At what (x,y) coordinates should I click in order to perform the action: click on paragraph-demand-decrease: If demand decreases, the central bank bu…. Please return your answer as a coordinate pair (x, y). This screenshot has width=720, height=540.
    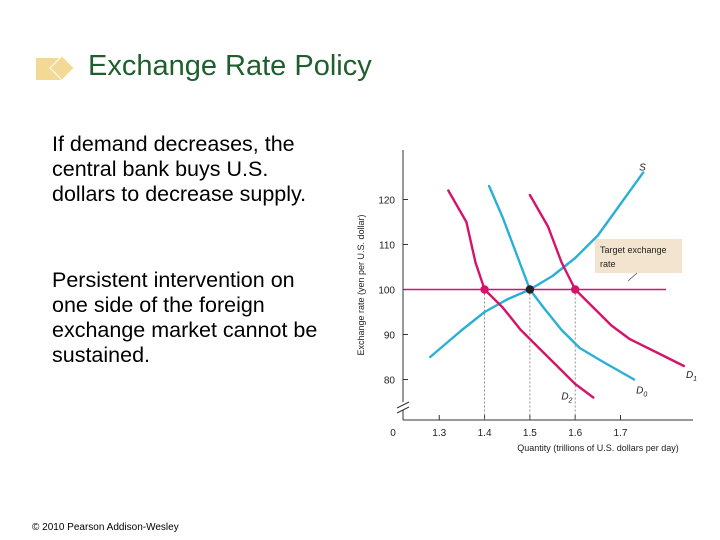
    Looking at the image, I should click on (179, 169).